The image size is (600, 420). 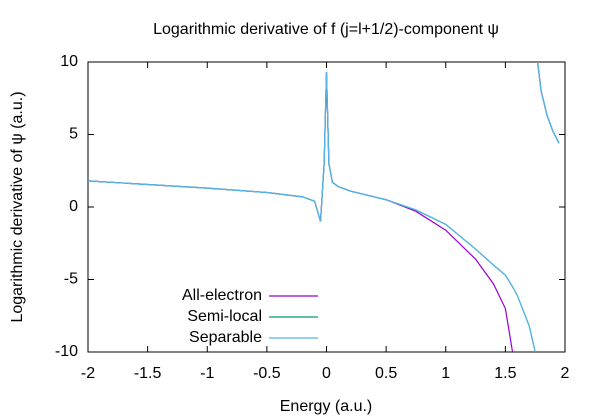 I want to click on y-tick-label: -10, so click(x=66, y=351).